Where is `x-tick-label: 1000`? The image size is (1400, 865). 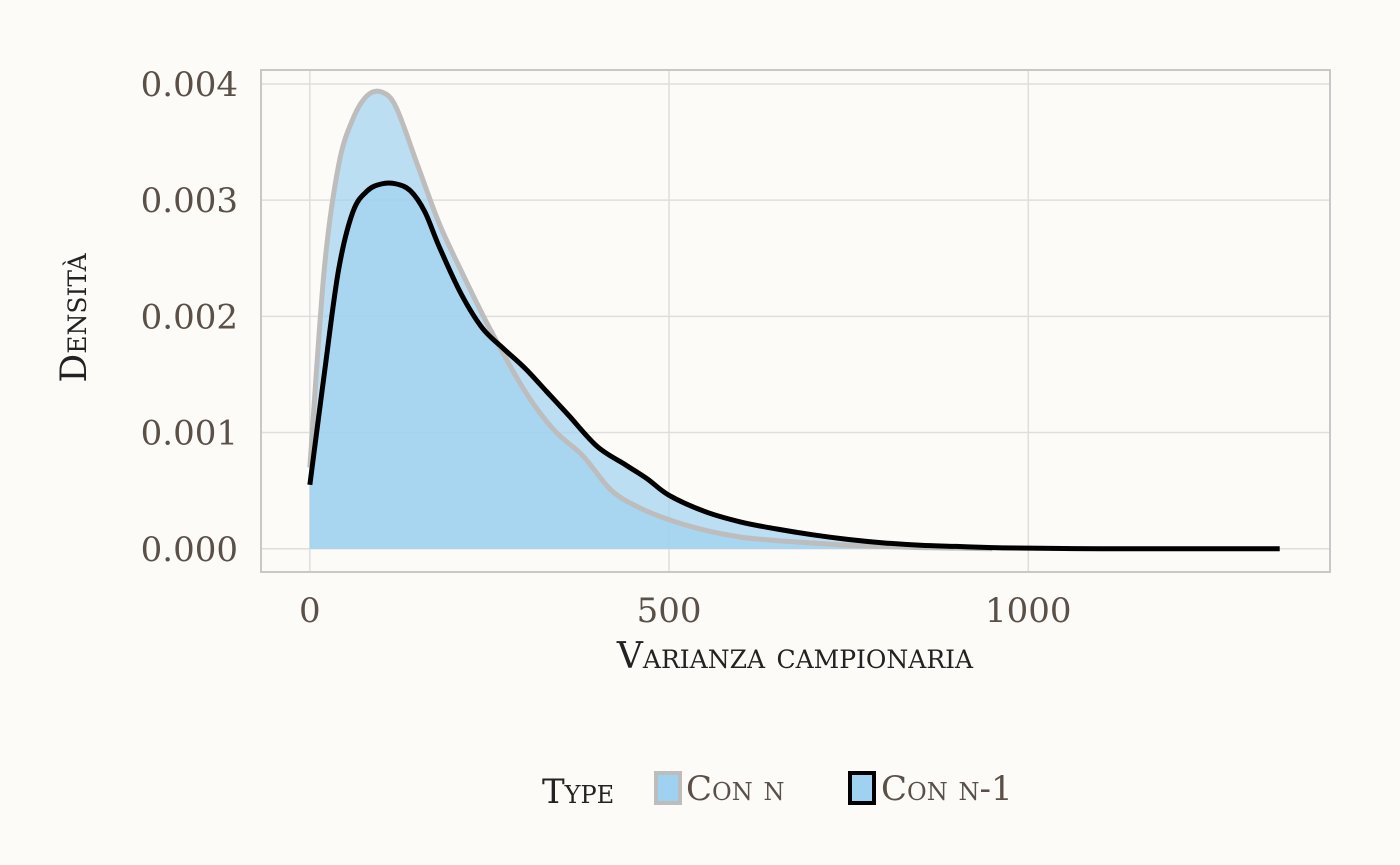 x-tick-label: 1000 is located at coordinates (1028, 611).